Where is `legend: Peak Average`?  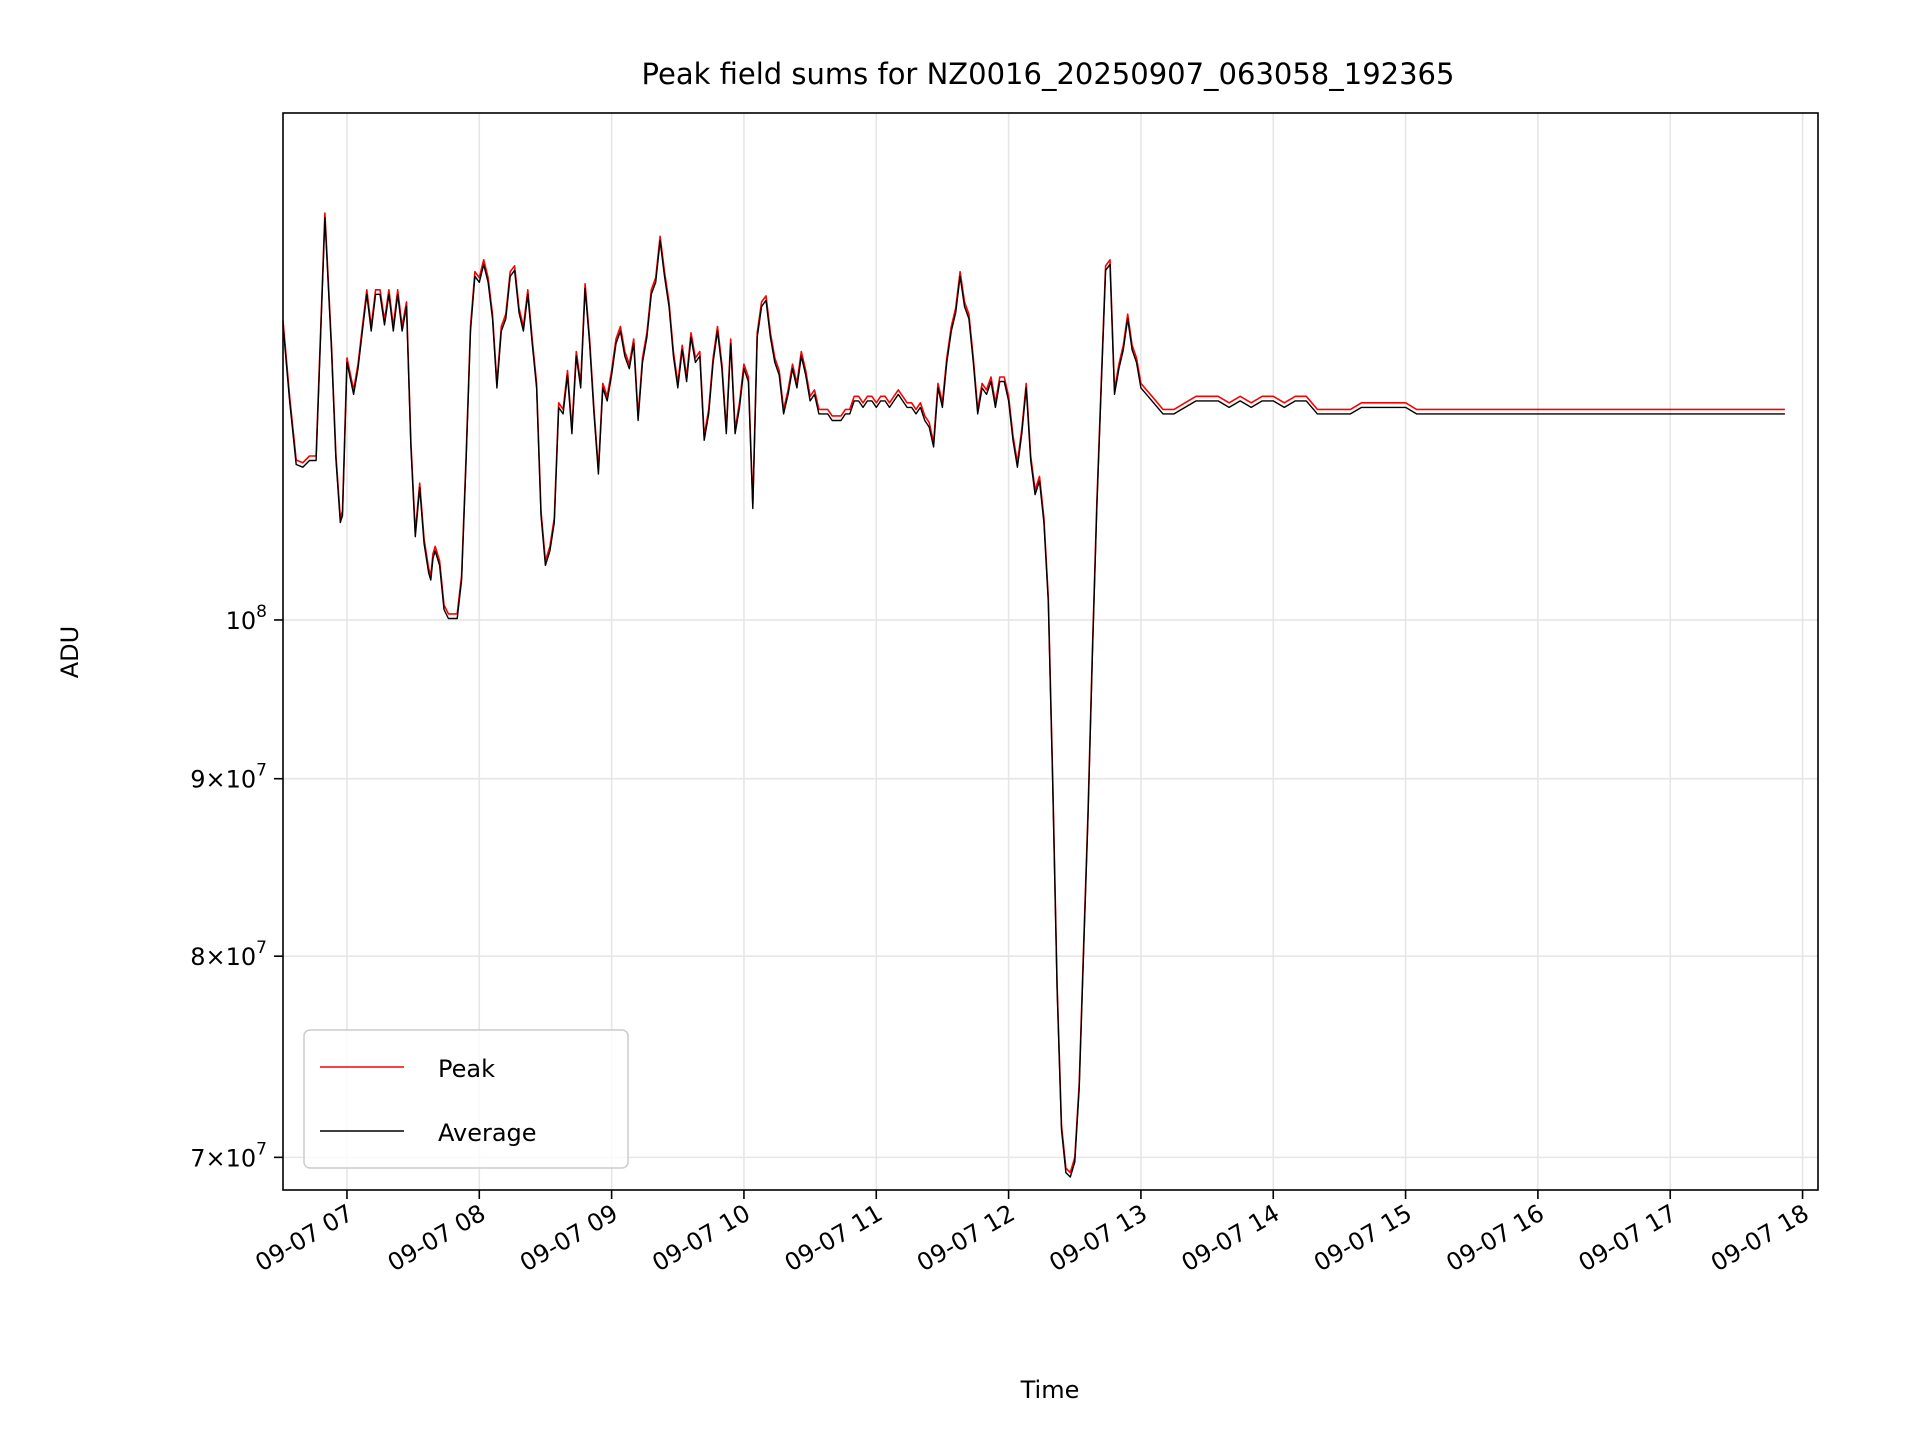 legend: Peak Average is located at coordinates (466, 1099).